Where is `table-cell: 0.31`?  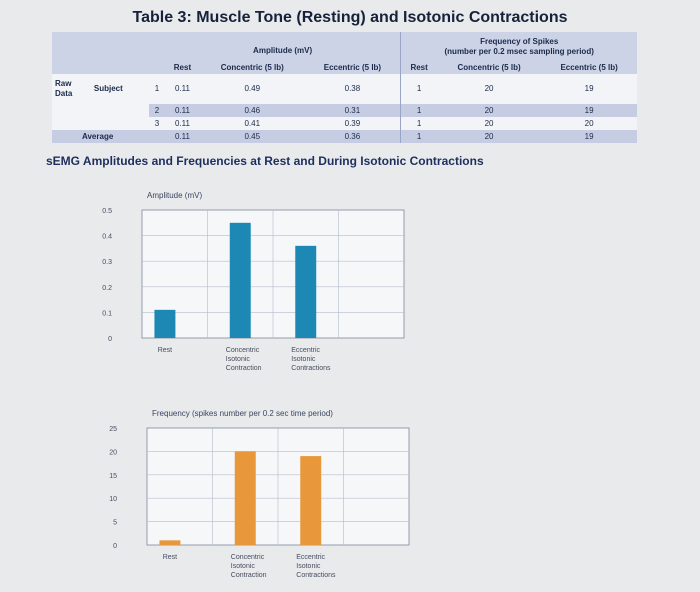 table-cell: 0.31 is located at coordinates (352, 110).